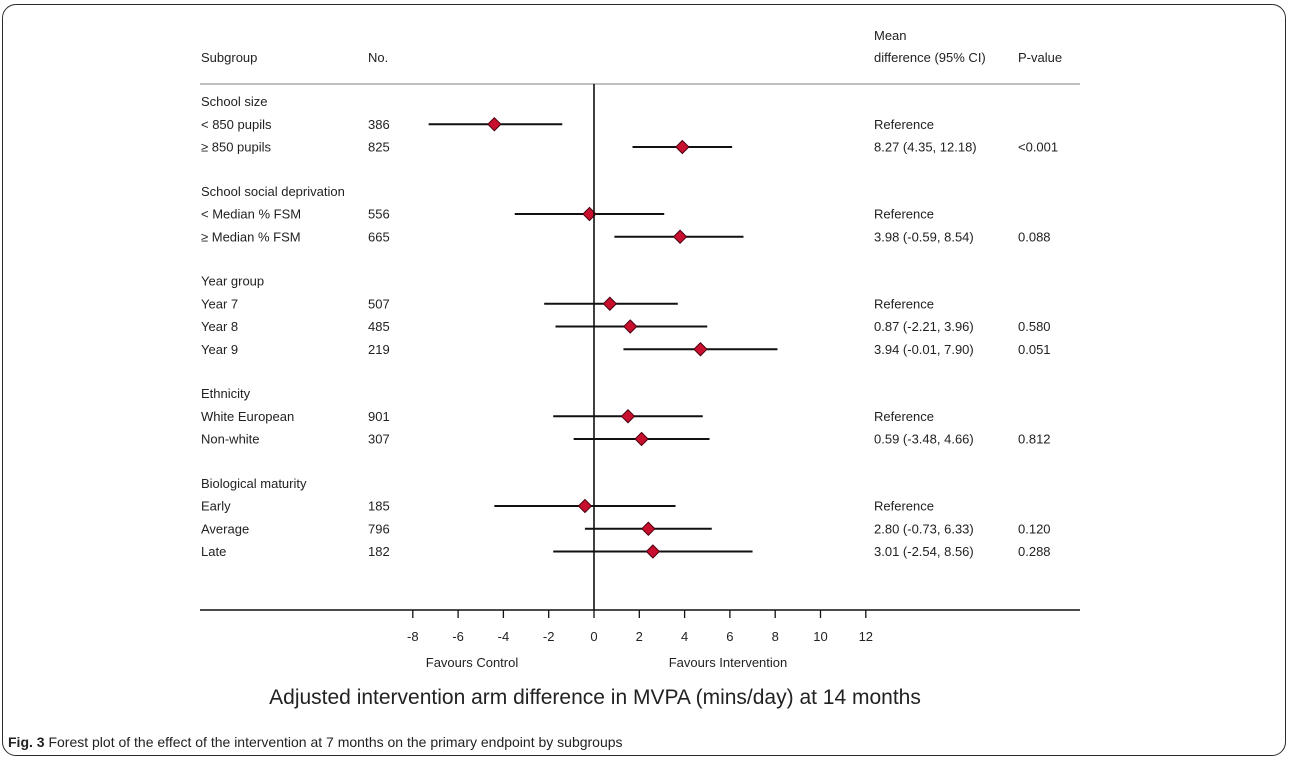 This screenshot has height=762, width=1292. What do you see at coordinates (26, 742) in the screenshot?
I see `caption-label: Fig. 3` at bounding box center [26, 742].